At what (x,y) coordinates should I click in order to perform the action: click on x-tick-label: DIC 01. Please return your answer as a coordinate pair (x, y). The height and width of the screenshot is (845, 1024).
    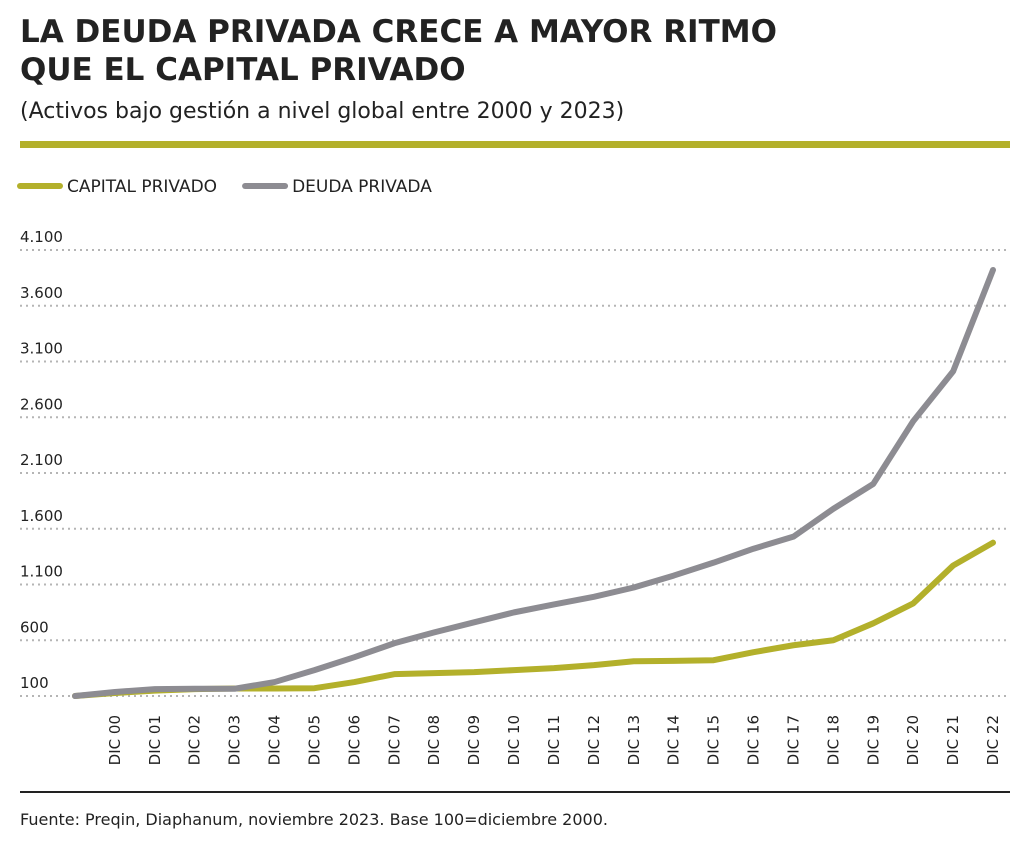
    Looking at the image, I should click on (155, 740).